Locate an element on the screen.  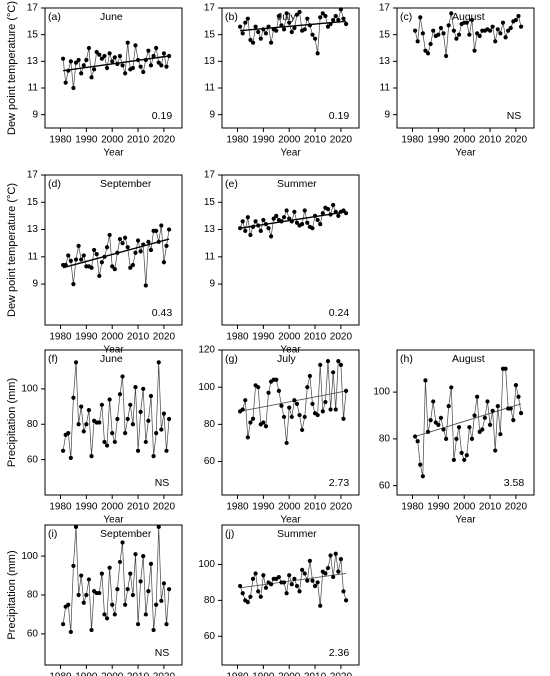
panel-title: June is located at coordinates (111, 359).